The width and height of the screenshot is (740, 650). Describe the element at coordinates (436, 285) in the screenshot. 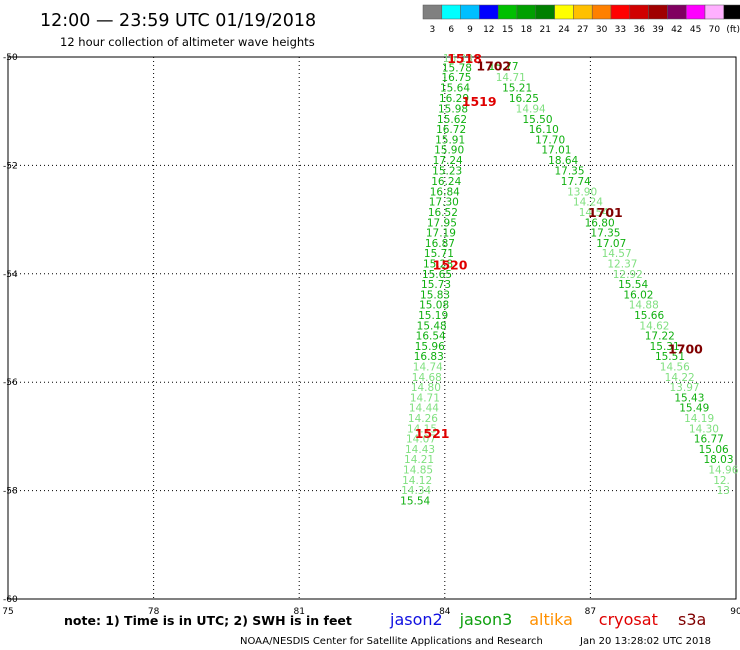

I see `wave-height-value: 15.73` at that location.